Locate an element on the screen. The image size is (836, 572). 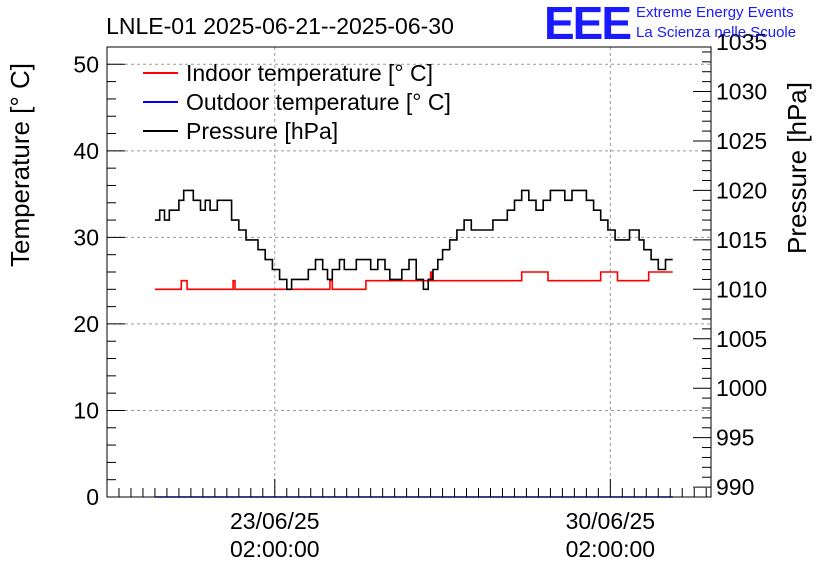
right-axis-label: Pressure [hPa] is located at coordinates (797, 168).